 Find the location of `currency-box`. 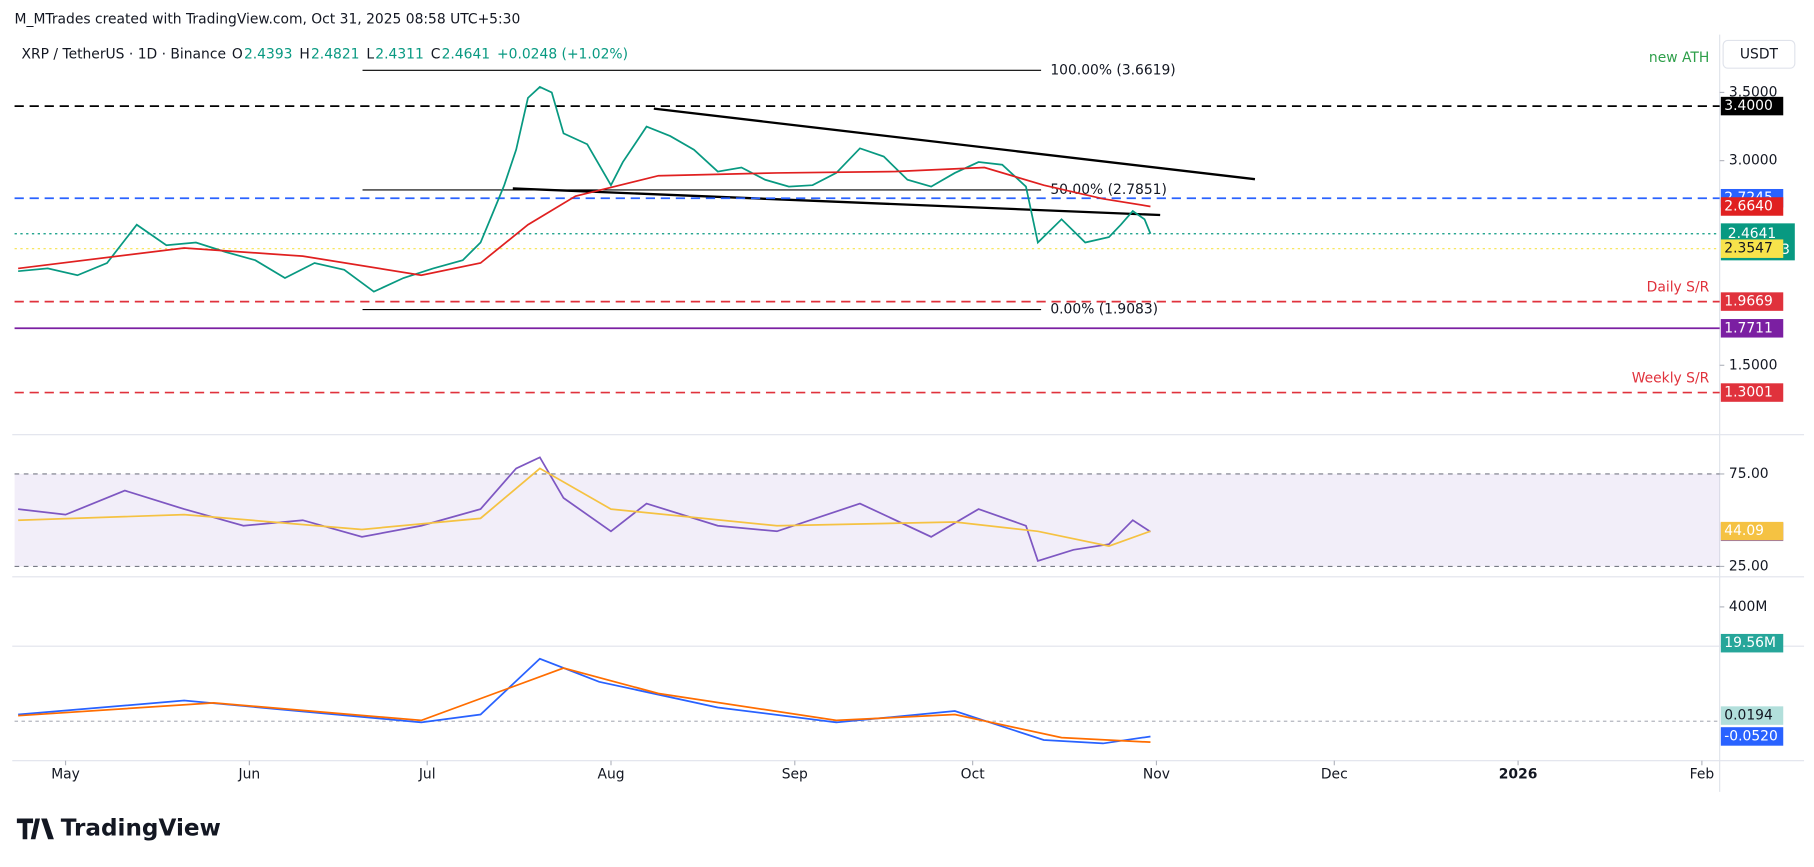

currency-box is located at coordinates (1759, 54).